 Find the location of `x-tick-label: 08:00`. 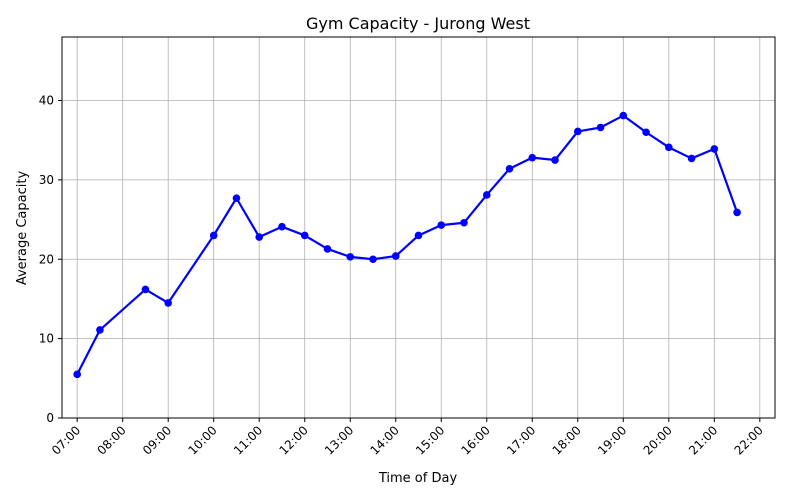

x-tick-label: 08:00 is located at coordinates (111, 440).